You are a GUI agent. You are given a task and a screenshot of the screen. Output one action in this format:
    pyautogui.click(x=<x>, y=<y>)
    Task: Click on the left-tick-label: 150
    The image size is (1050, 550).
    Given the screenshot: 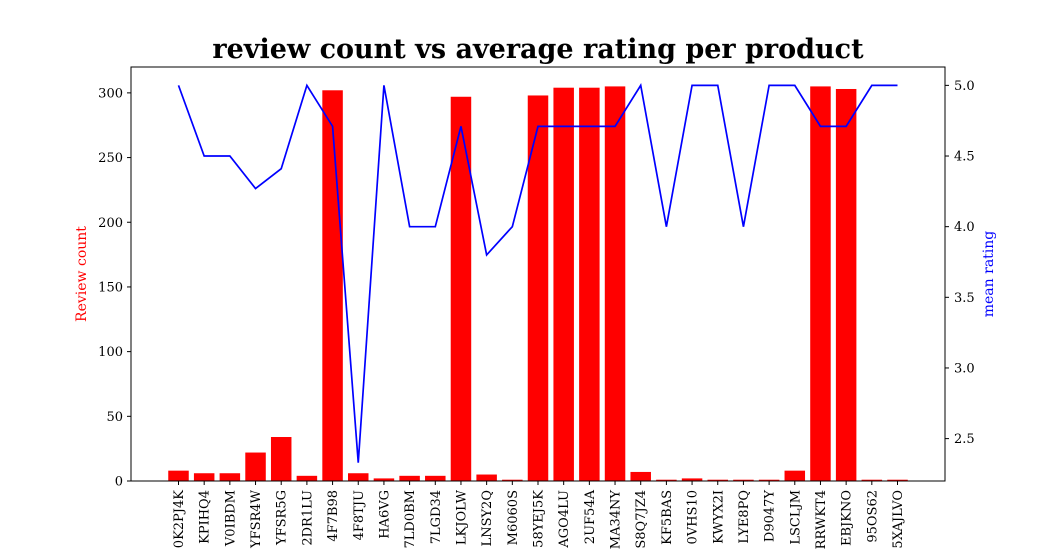 What is the action you would take?
    pyautogui.click(x=110, y=287)
    